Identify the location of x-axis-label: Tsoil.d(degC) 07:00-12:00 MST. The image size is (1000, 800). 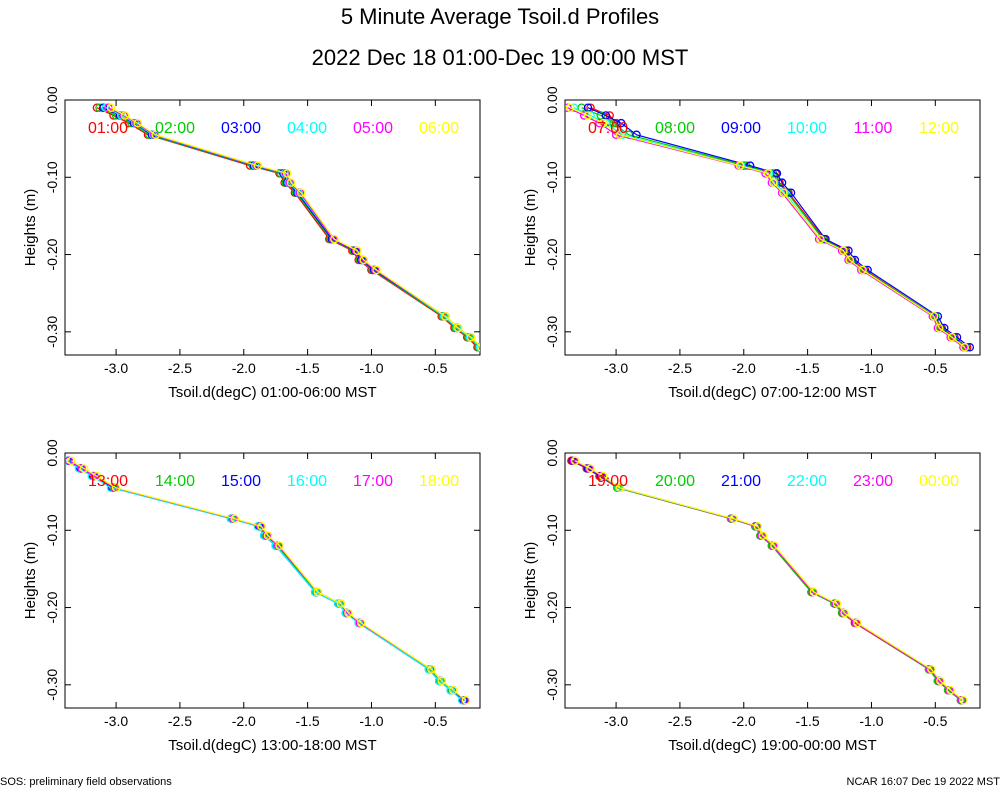
(772, 392).